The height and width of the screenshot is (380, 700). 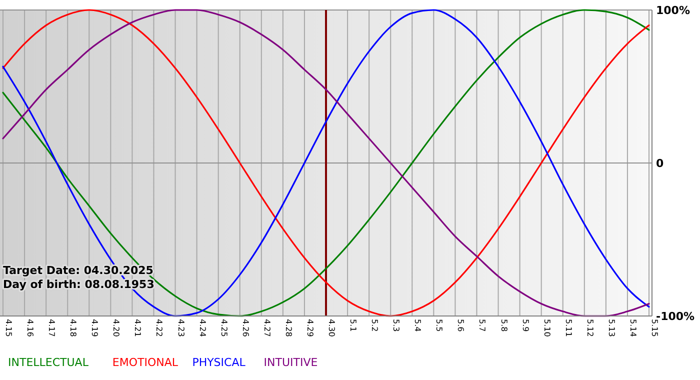 I want to click on x-tick-label: 4.15, so click(x=8, y=328).